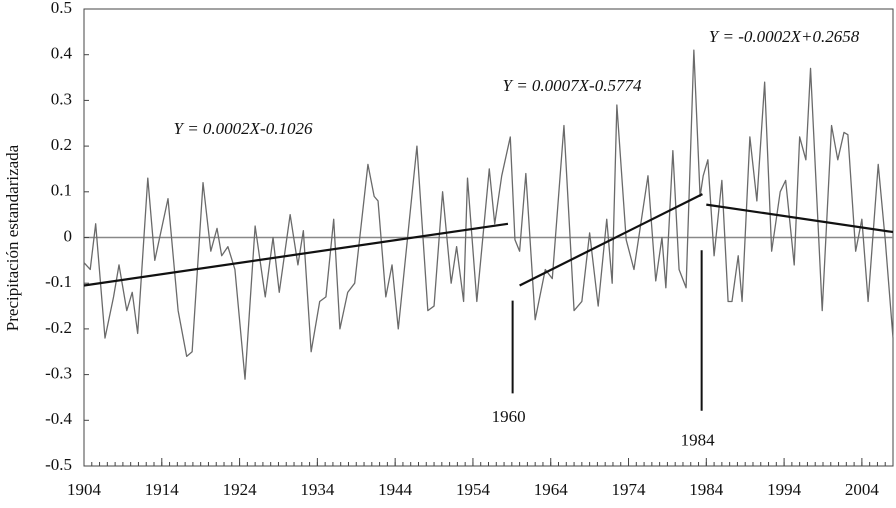  I want to click on x-tick-label: 1934, so click(317, 489).